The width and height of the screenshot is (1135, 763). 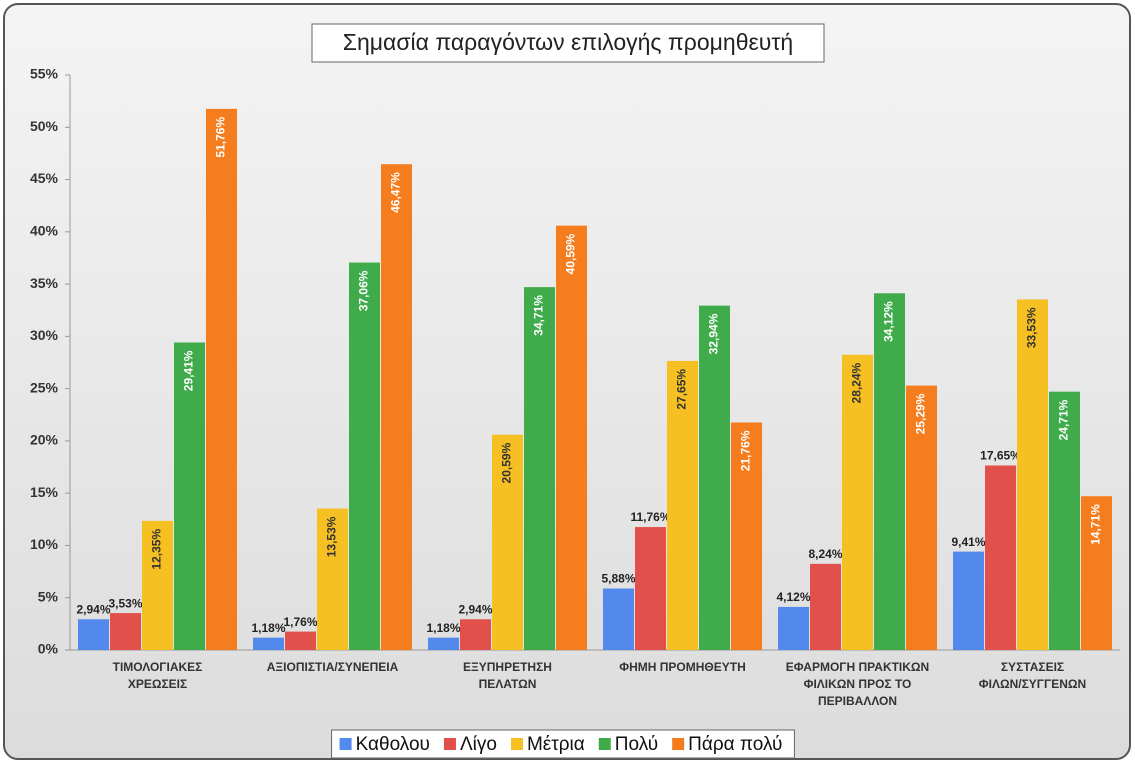 What do you see at coordinates (793, 597) in the screenshot?
I see `value-label: 4,12%` at bounding box center [793, 597].